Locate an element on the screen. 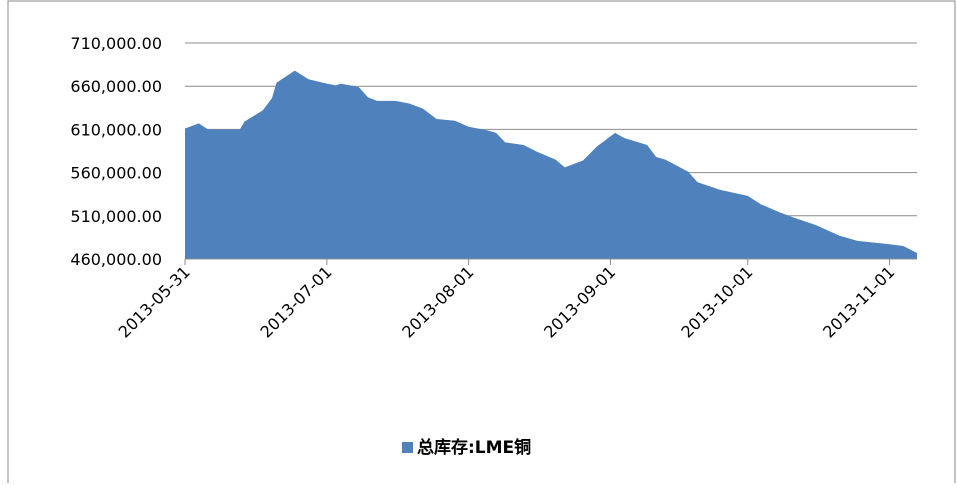  y-tick-label: 660,000.00 is located at coordinates (116, 86).